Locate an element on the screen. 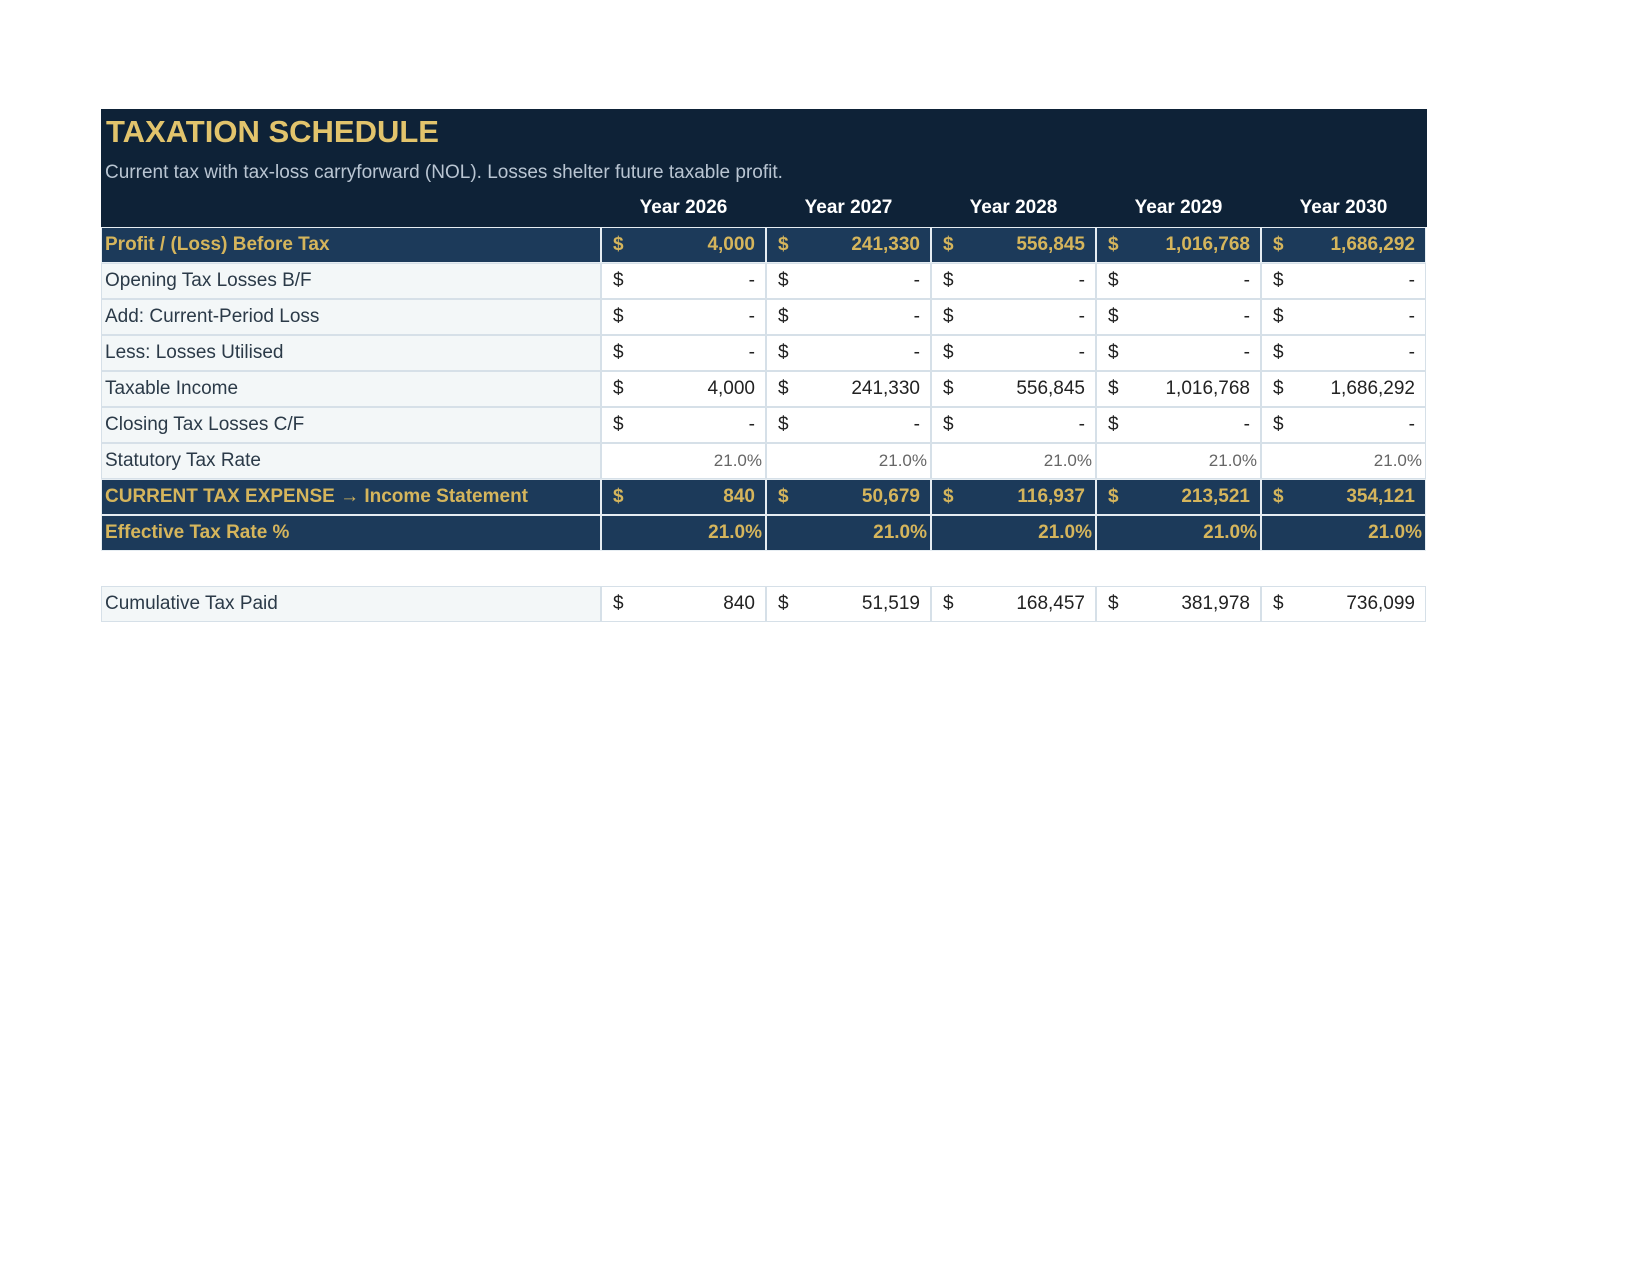 Image resolution: width=1650 pixels, height=1275 pixels. amount: 1,016,768 is located at coordinates (1207, 244).